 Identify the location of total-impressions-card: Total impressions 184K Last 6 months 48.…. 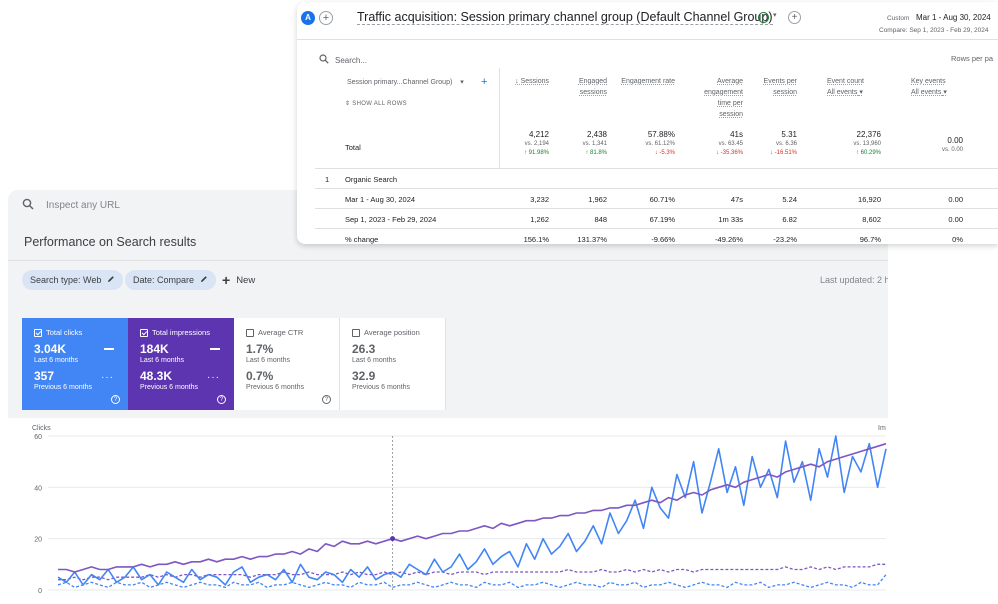
(181, 364).